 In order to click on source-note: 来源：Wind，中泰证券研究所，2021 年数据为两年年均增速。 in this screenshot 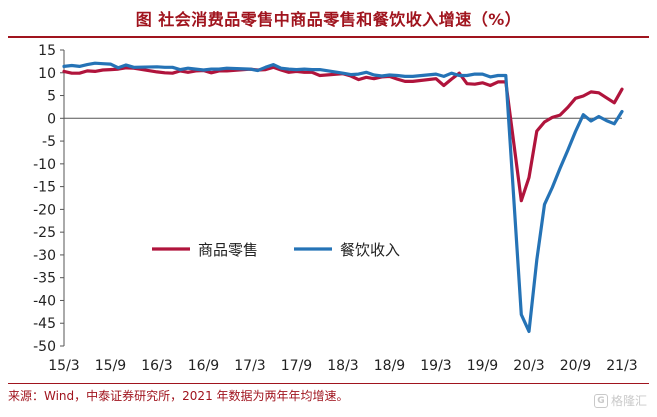, I will do `click(178, 396)`.